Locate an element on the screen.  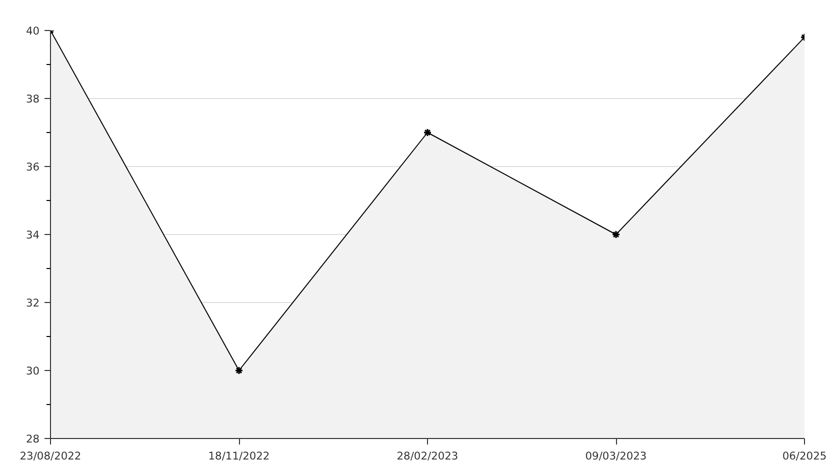
y-tick-label: 28 is located at coordinates (33, 439).